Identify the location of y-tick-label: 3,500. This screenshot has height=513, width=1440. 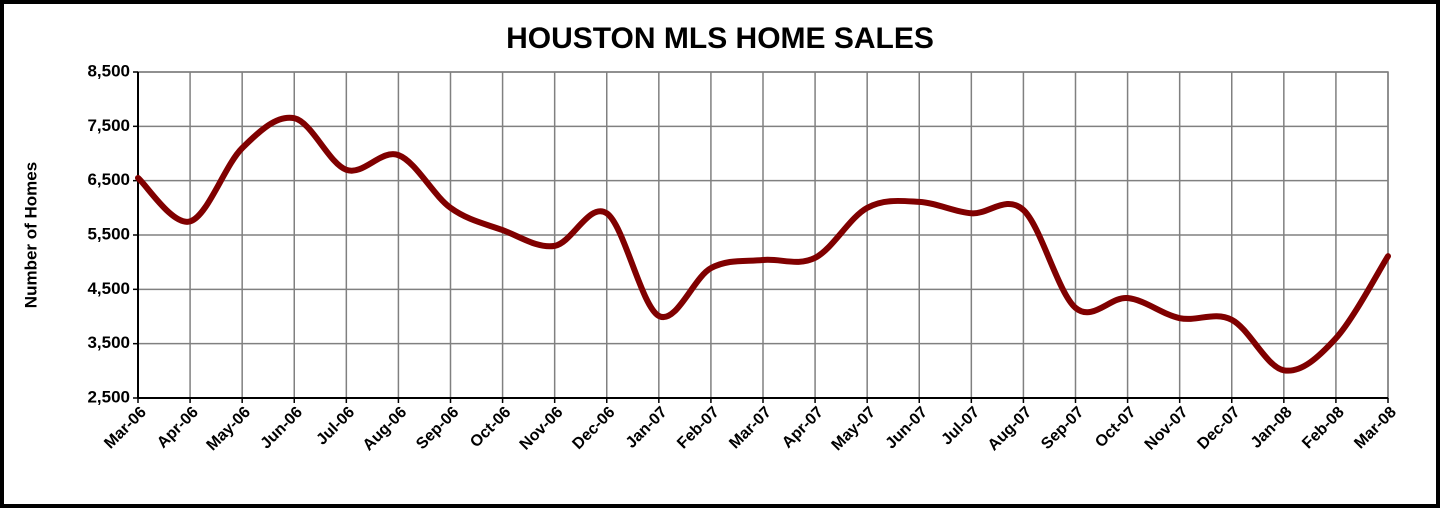
(108, 342).